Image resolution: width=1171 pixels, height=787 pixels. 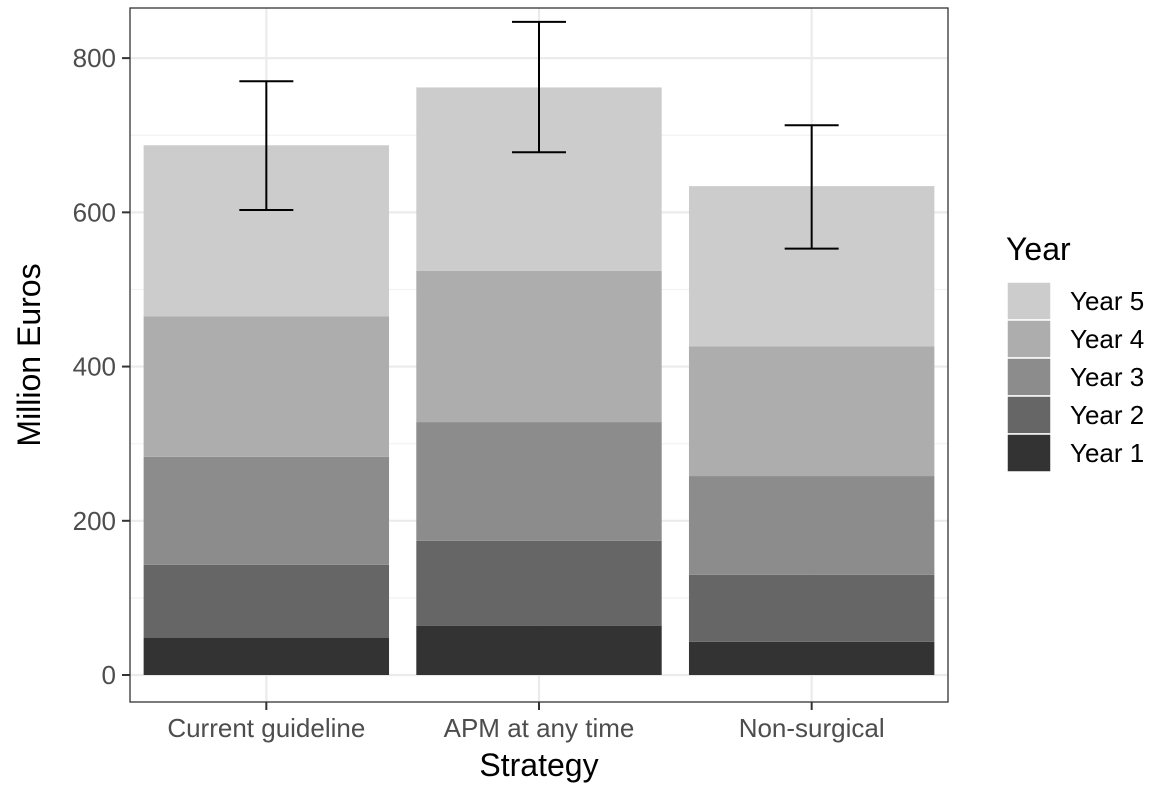 What do you see at coordinates (1107, 415) in the screenshot?
I see `legend-label: Year 2` at bounding box center [1107, 415].